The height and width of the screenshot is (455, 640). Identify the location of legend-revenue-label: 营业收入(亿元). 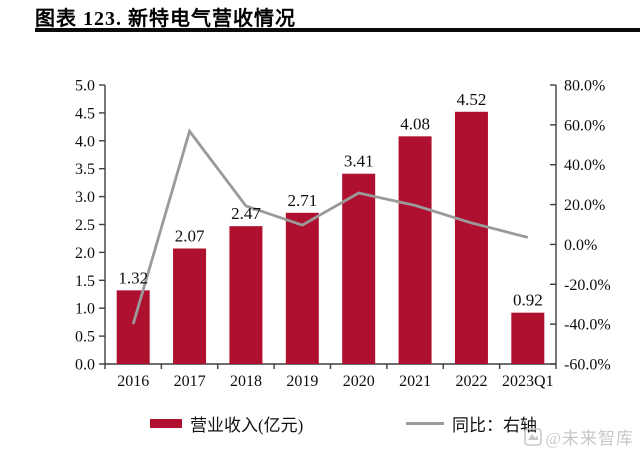
(247, 425).